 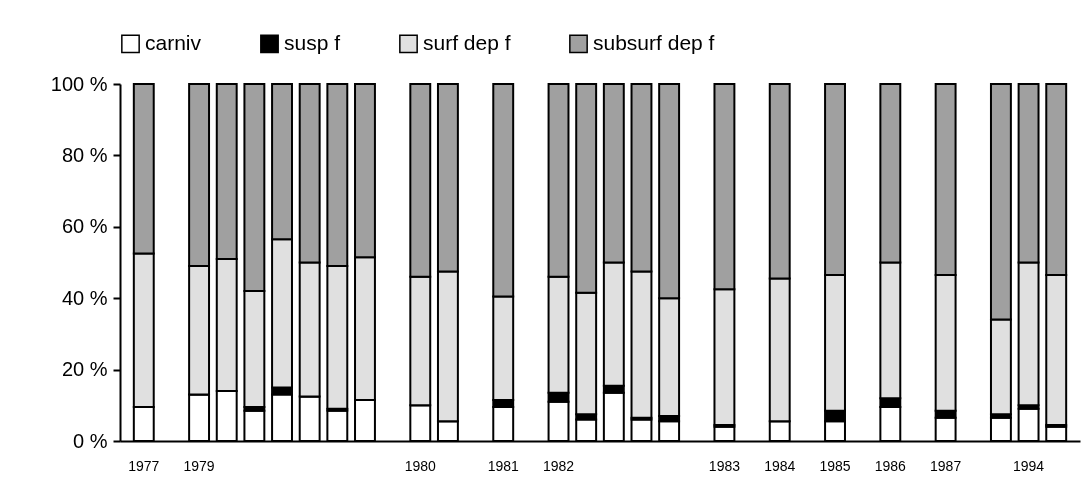 What do you see at coordinates (946, 465) in the screenshot?
I see `x-tick-label: 1987` at bounding box center [946, 465].